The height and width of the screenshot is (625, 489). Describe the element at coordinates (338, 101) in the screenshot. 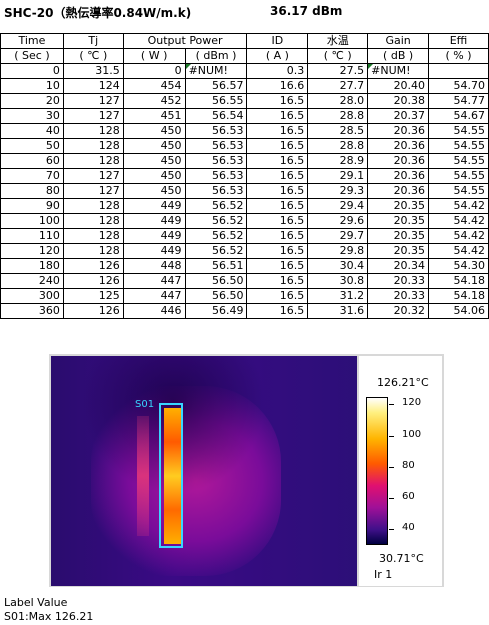

I see `table-cell: 28.0` at that location.